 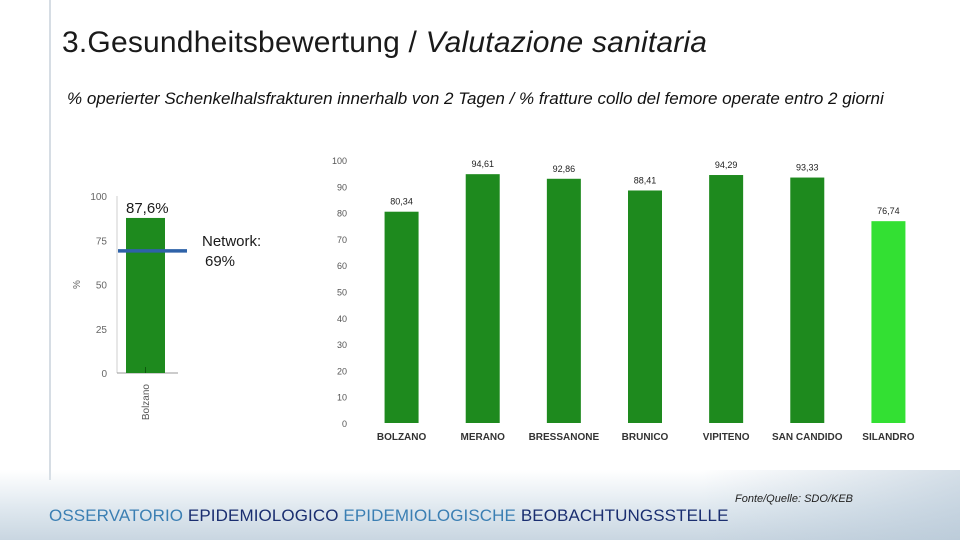 I want to click on chart1-y-axis-label: %, so click(x=77, y=284).